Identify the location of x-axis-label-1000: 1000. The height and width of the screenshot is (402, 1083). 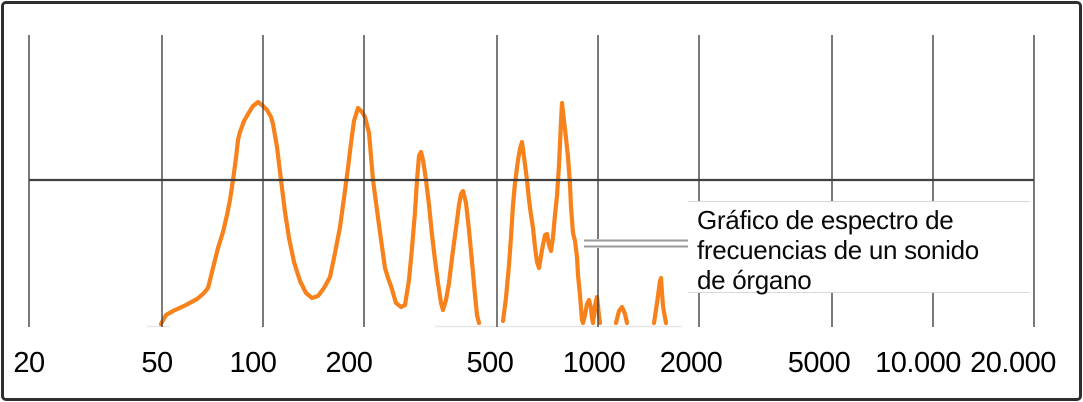
(594, 363).